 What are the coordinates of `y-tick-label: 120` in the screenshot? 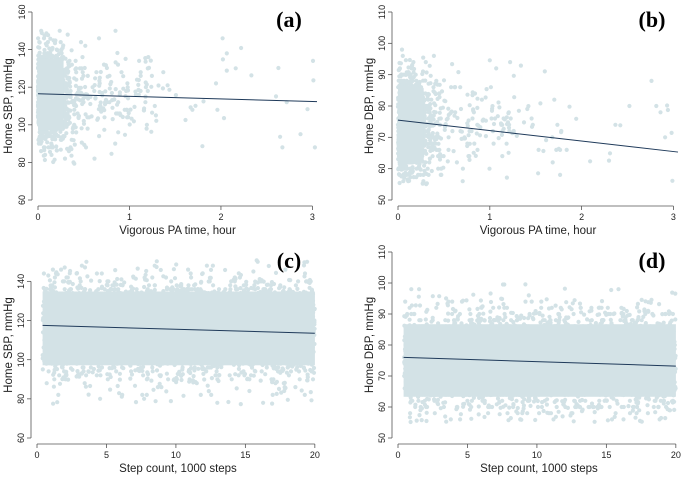 It's located at (22, 87).